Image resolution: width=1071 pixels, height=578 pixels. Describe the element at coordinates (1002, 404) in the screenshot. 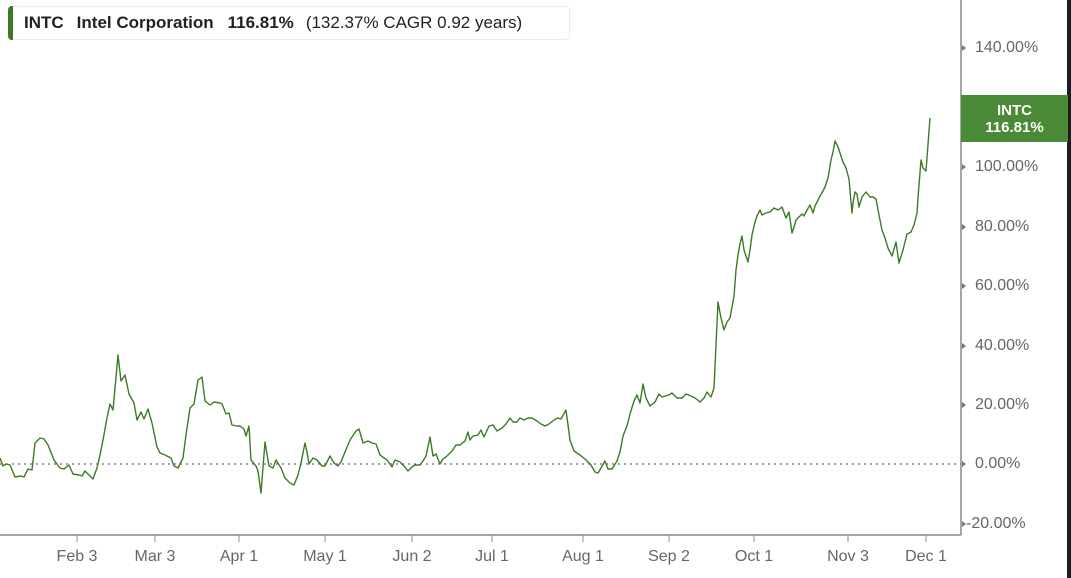

I see `y-tick-label: 20.00%` at that location.